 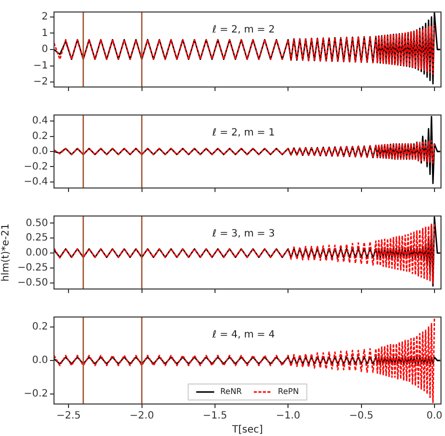 What do you see at coordinates (45, 16) in the screenshot?
I see `y-tick-label: 2` at bounding box center [45, 16].